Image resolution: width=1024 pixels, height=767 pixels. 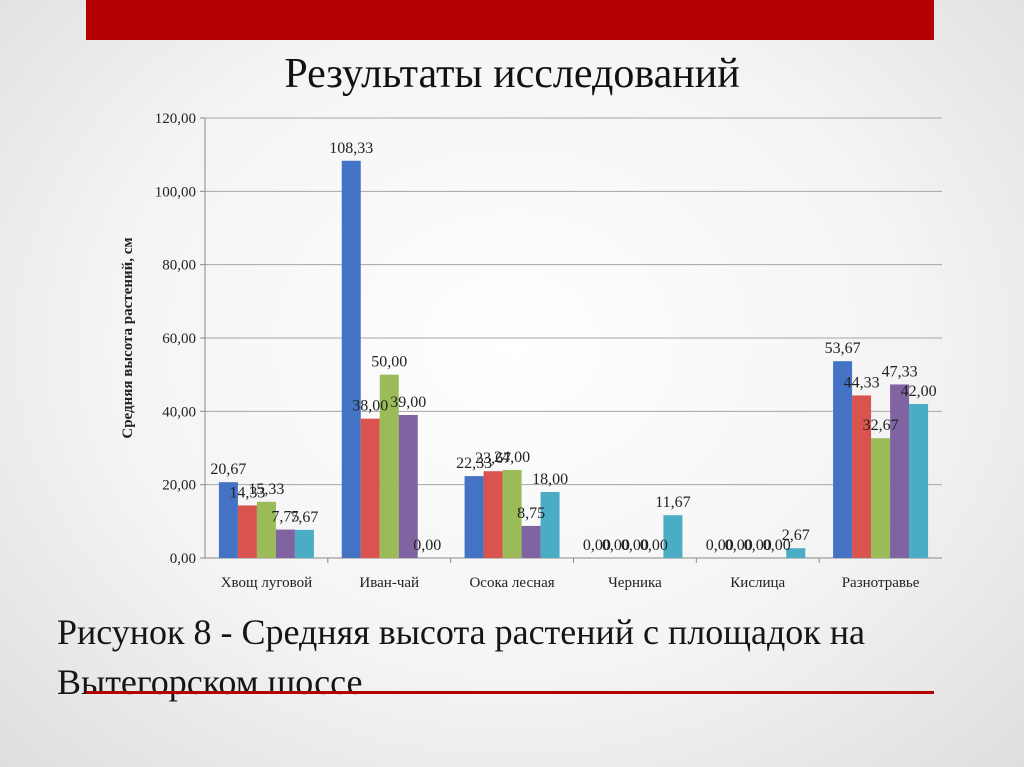 I want to click on x-tick-label: Кислица, so click(x=757, y=583).